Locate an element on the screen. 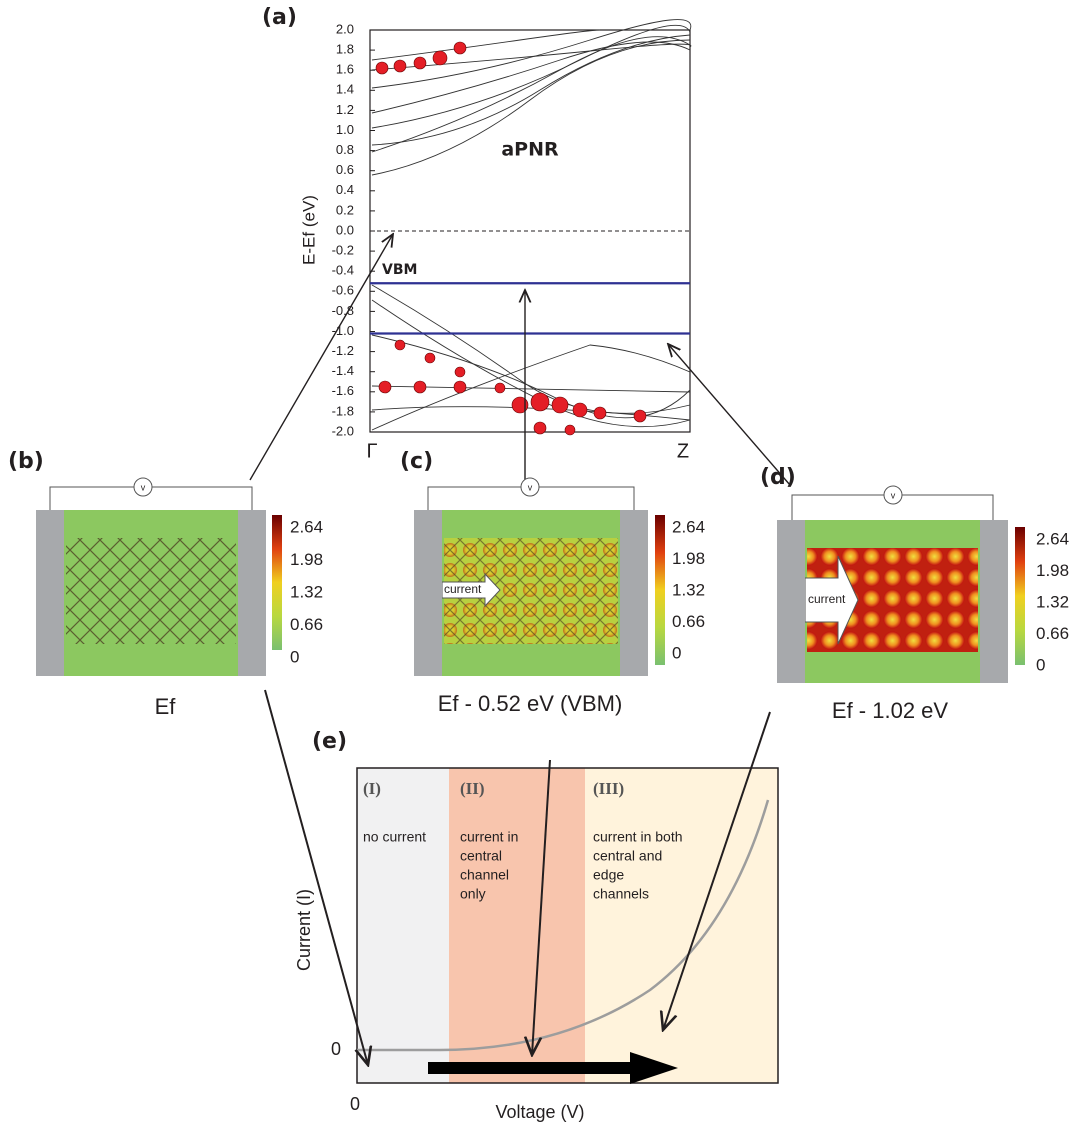 The image size is (1078, 1137). region-text: current in is located at coordinates (489, 837).